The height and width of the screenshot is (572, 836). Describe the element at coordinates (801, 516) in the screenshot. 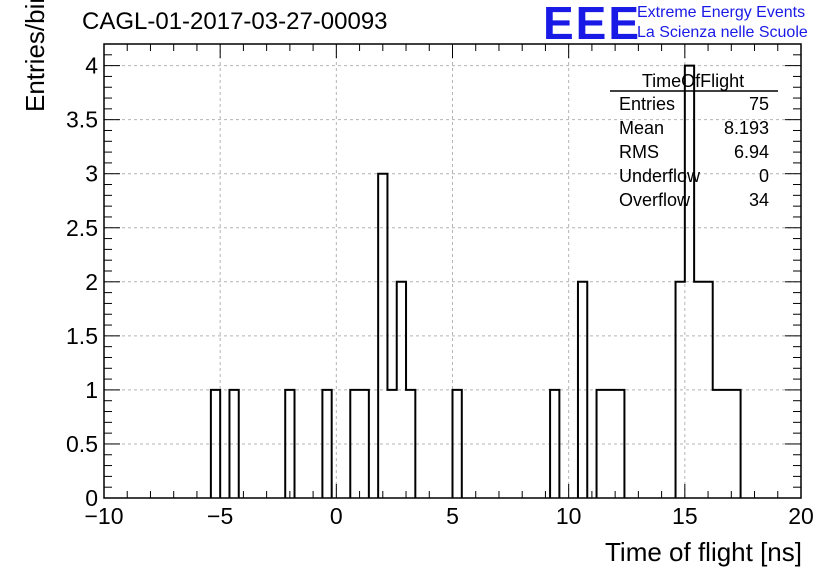

I see `x-tick-label: 20` at that location.